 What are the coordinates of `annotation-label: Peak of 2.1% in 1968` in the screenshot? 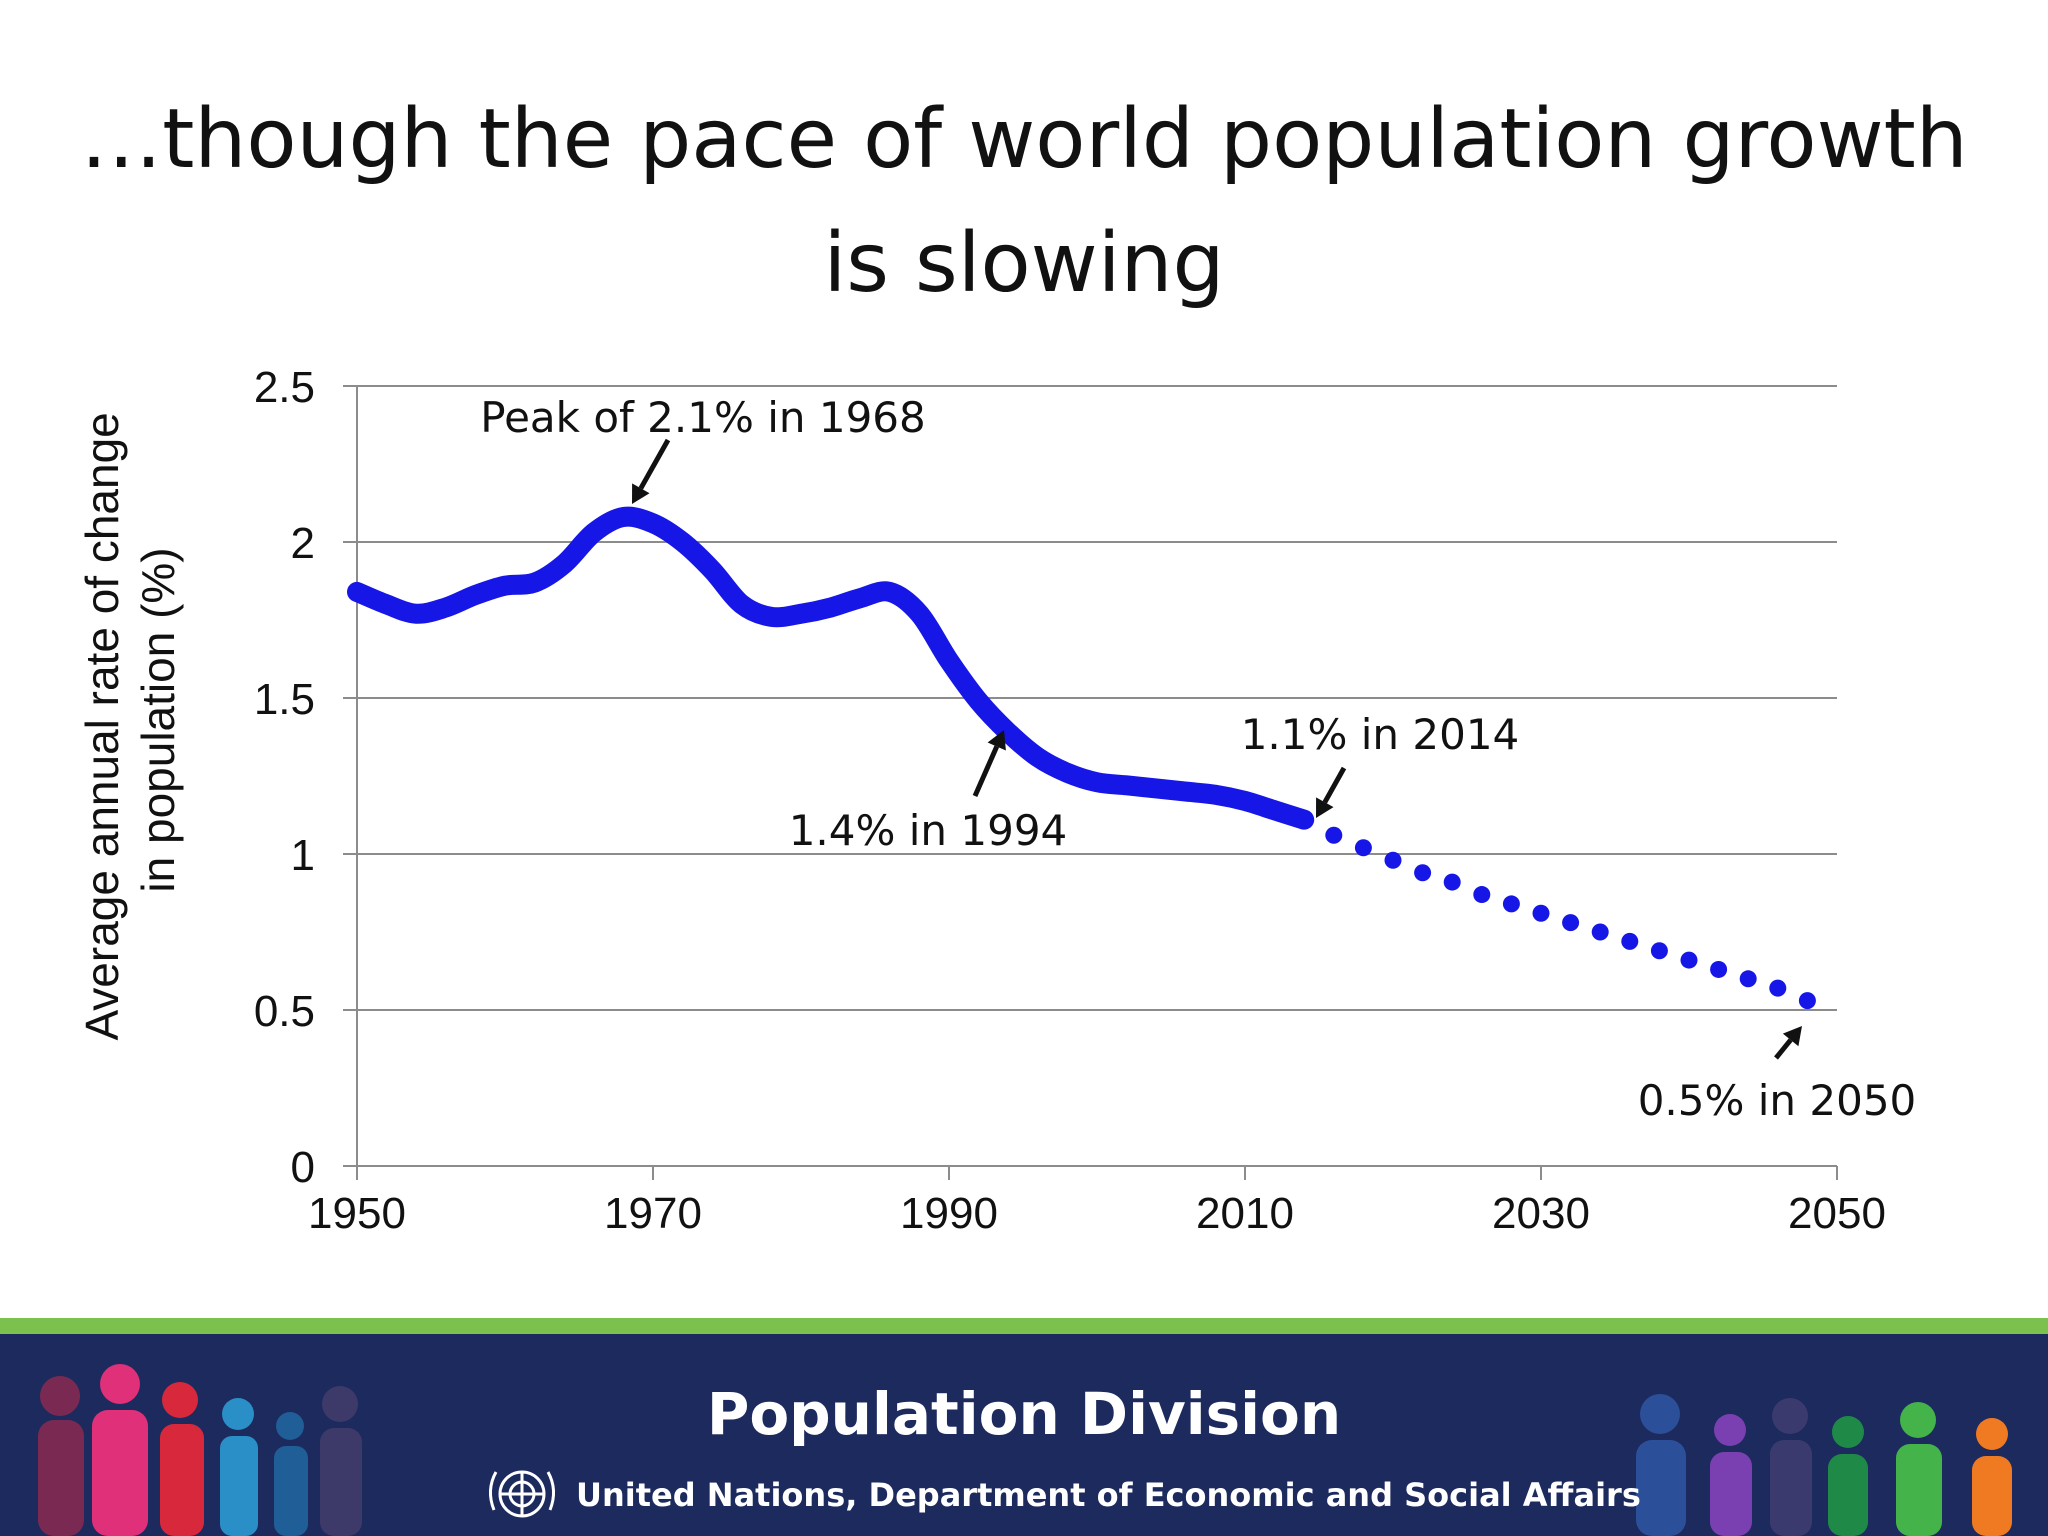 It's located at (703, 417).